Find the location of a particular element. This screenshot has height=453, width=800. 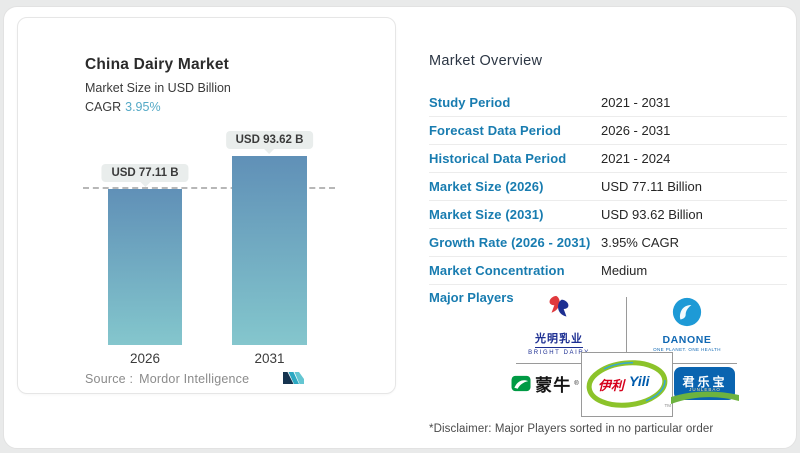

junlebao-cjk-name: 君乐宝 is located at coordinates (705, 382).